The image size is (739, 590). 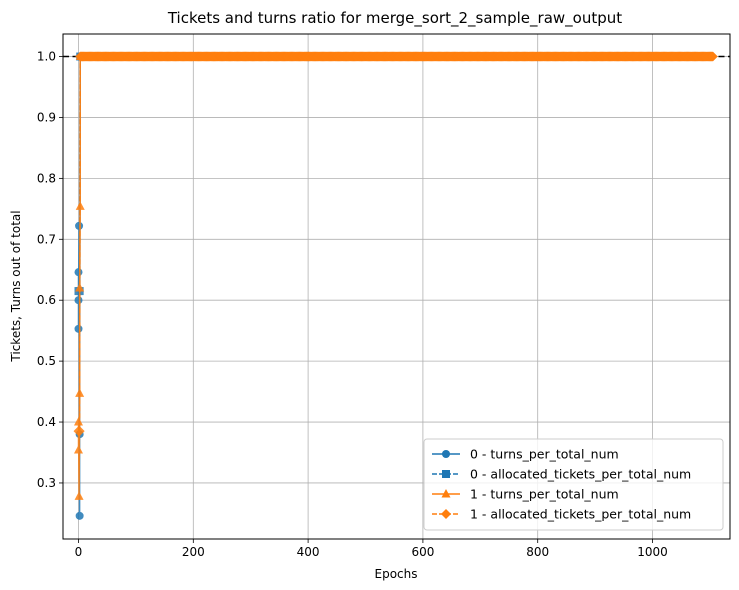 What do you see at coordinates (544, 454) in the screenshot?
I see `legend-label: 0 - turns_per_total_num` at bounding box center [544, 454].